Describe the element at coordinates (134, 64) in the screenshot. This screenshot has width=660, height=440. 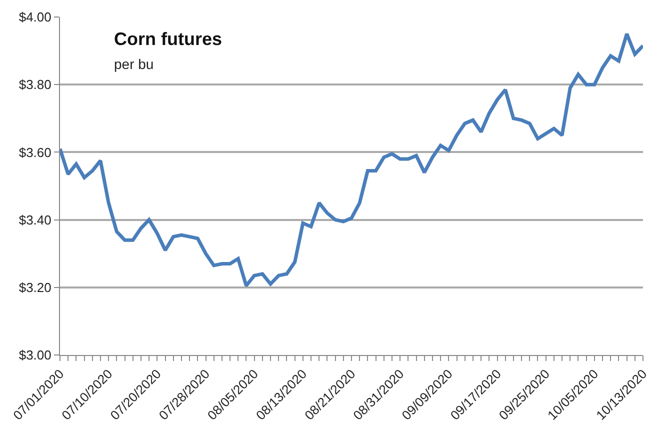
I see `text: per bu` at that location.